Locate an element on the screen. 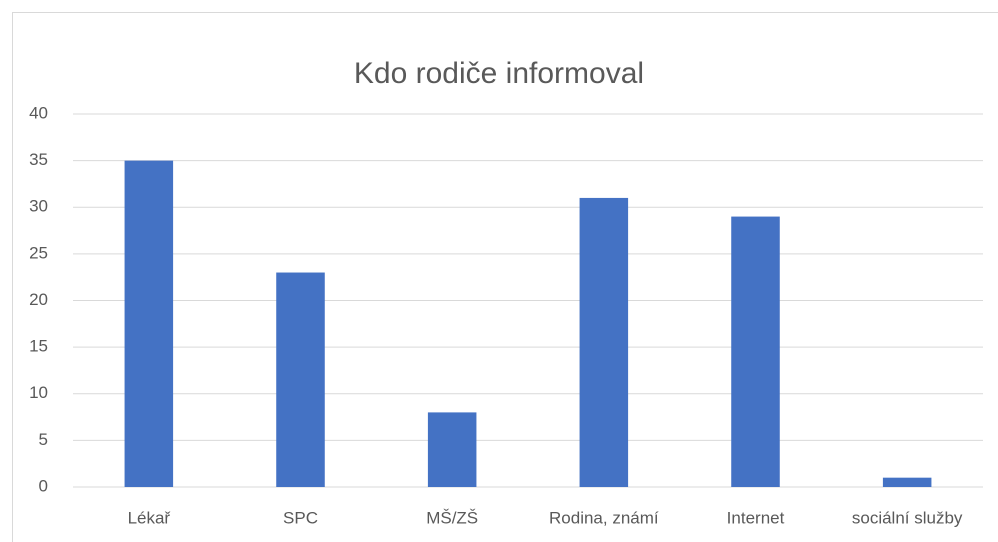 This screenshot has height=542, width=998. y-tick-label: 40 is located at coordinates (38, 112).